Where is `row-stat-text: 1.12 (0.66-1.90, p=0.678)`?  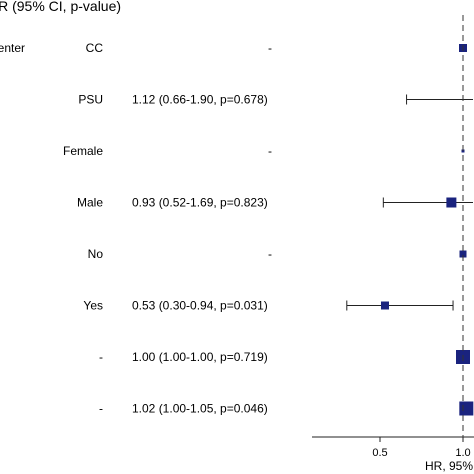 row-stat-text: 1.12 (0.66-1.90, p=0.678) is located at coordinates (200, 100).